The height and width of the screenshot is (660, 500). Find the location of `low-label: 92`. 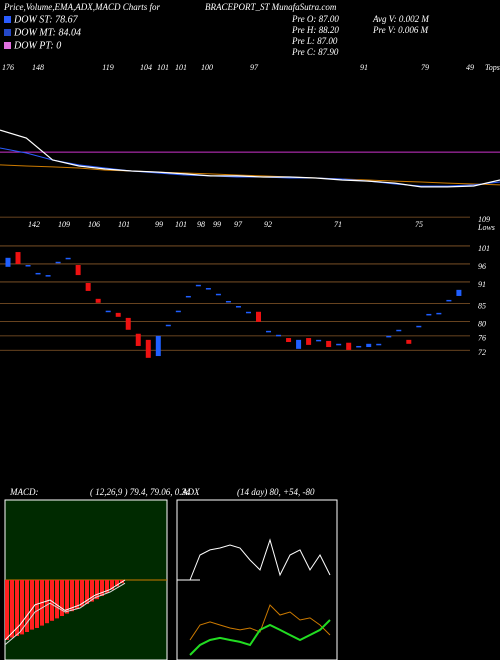

low-label: 92 is located at coordinates (268, 224).